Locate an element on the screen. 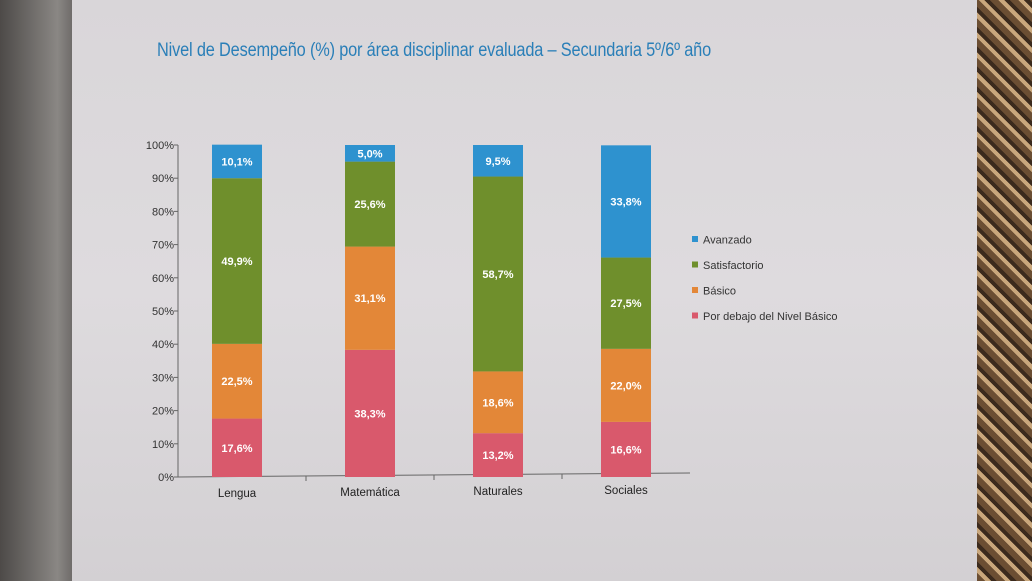  data-label: 9,5% is located at coordinates (497, 162).